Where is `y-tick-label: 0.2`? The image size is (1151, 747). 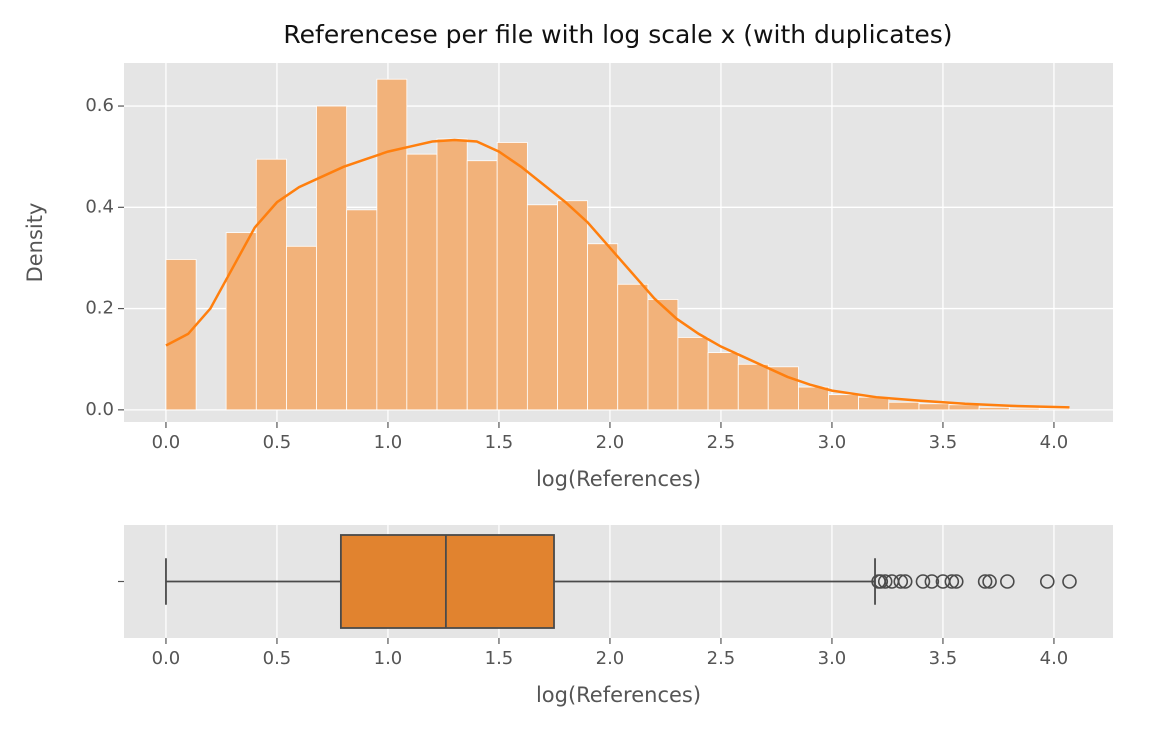 y-tick-label: 0.2 is located at coordinates (99, 308).